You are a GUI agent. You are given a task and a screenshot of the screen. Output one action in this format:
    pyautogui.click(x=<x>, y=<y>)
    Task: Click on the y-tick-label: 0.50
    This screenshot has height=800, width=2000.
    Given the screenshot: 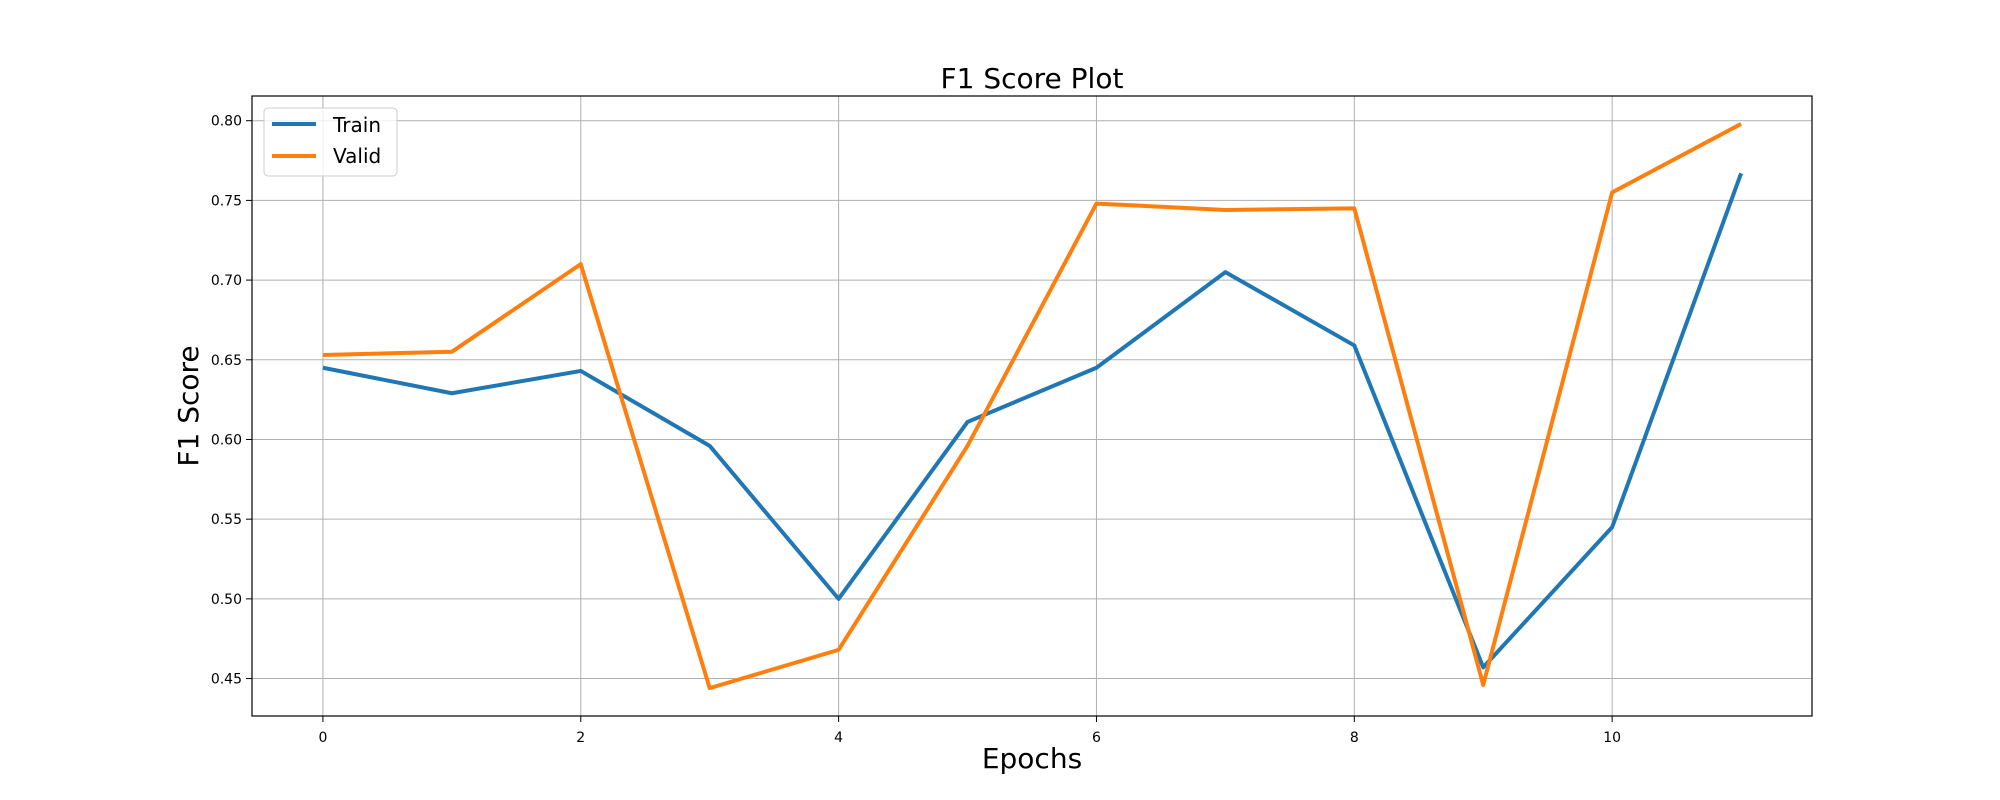 What is the action you would take?
    pyautogui.click(x=226, y=600)
    